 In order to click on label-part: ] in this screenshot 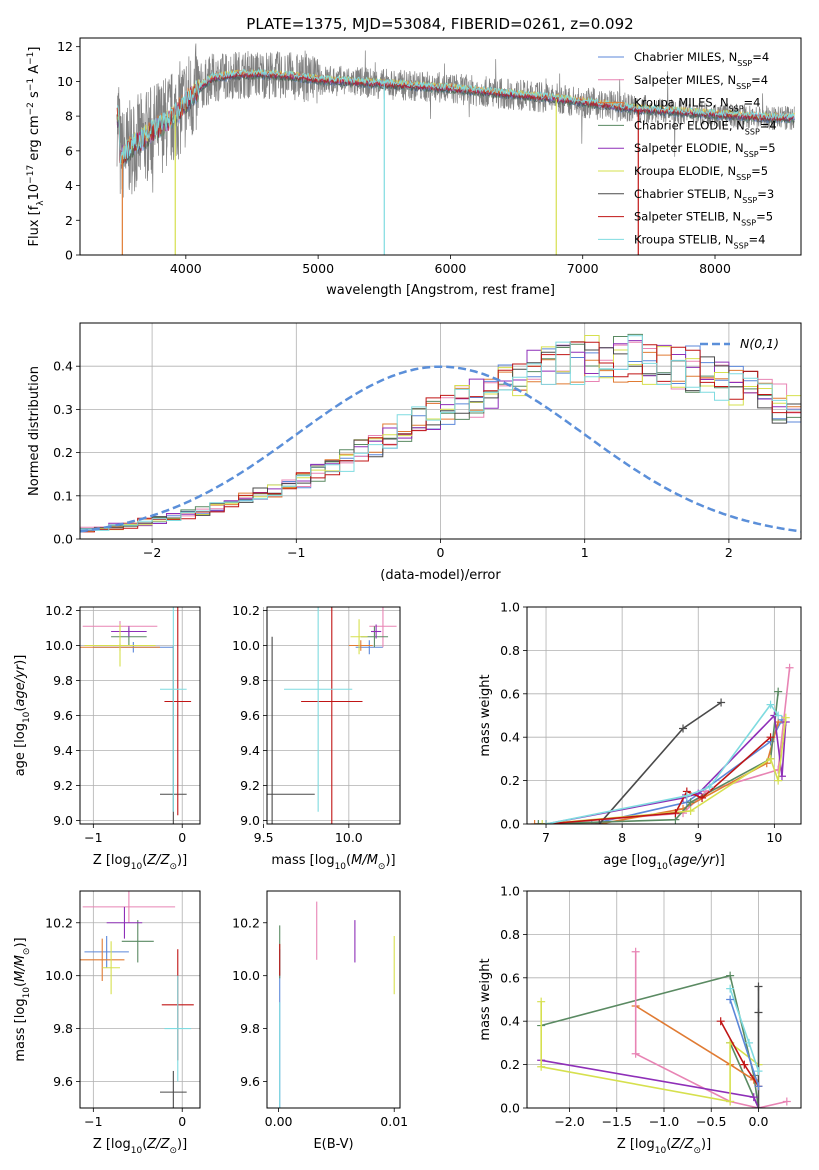, I will do `click(34, 49)`.